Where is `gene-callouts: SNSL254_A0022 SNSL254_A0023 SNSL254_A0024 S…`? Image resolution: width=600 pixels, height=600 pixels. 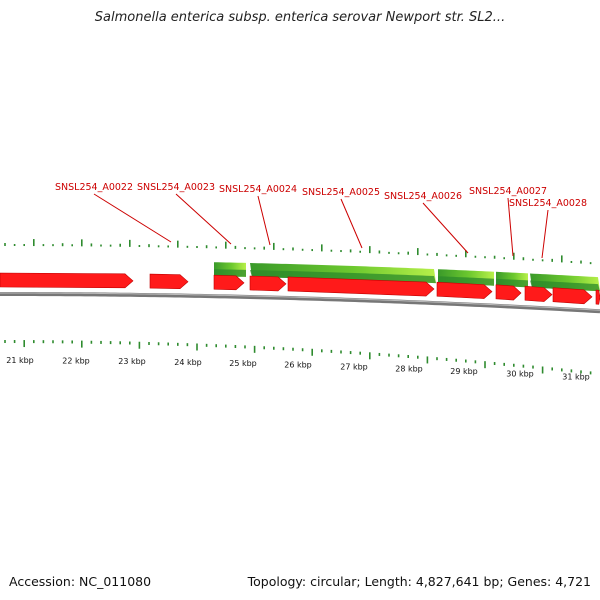 gene-callouts: SNSL254_A0022 SNSL254_A0023 SNSL254_A0024 S… is located at coordinates (321, 220).